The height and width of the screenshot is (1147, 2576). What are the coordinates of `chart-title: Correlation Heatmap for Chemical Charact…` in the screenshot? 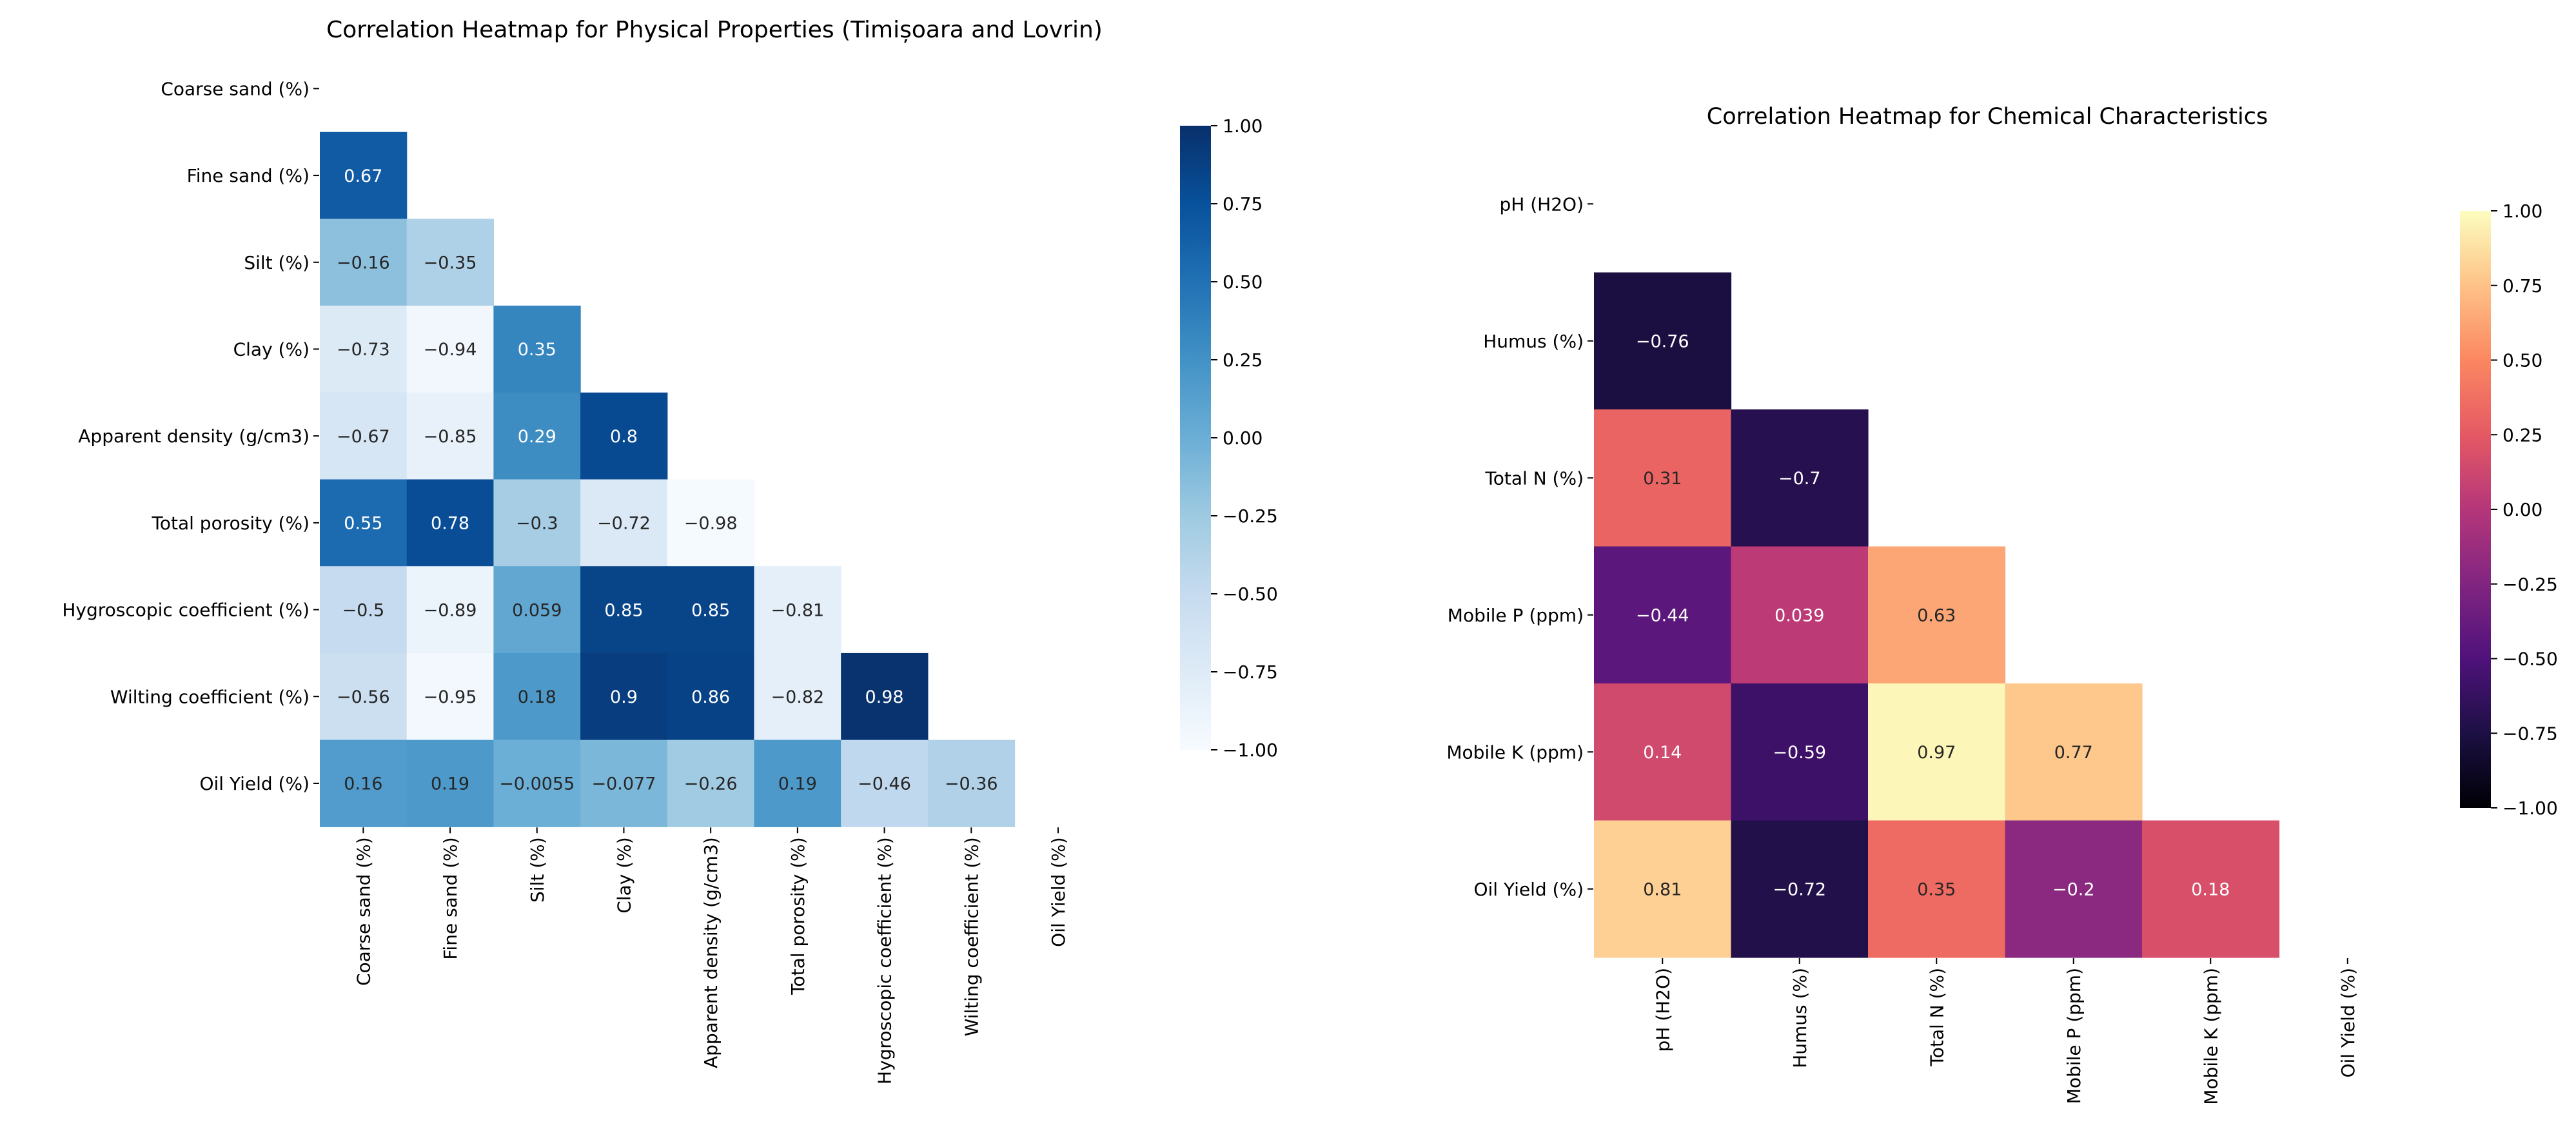 It's located at (1987, 117).